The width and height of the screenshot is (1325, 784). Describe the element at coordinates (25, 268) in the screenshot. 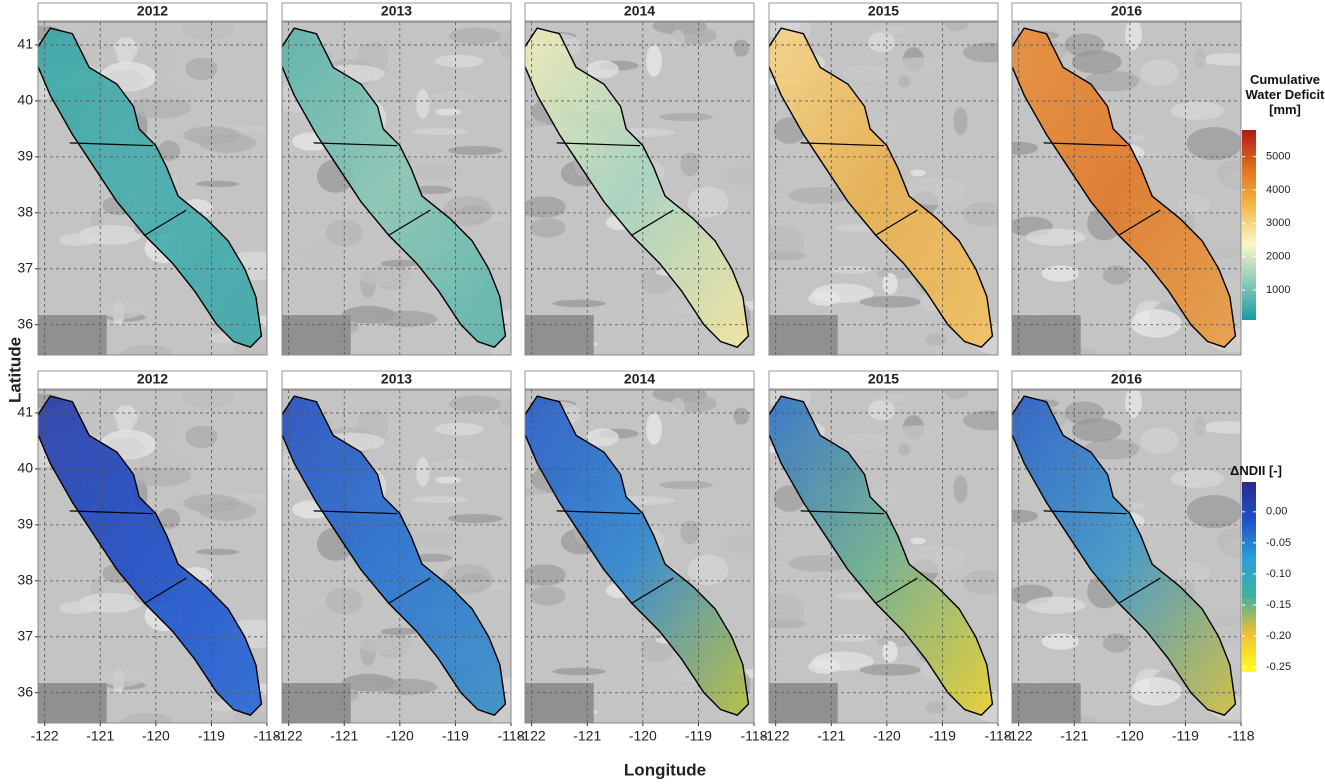

I see `y-tick-label: 37` at that location.